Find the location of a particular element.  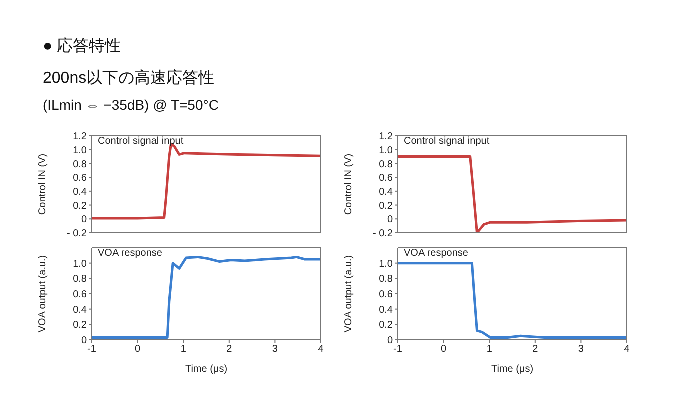

chart-subtitle: 200ns以下の高速応答性 (ILmin ⇔ −35dB) @ T=50°C is located at coordinates (131, 90).